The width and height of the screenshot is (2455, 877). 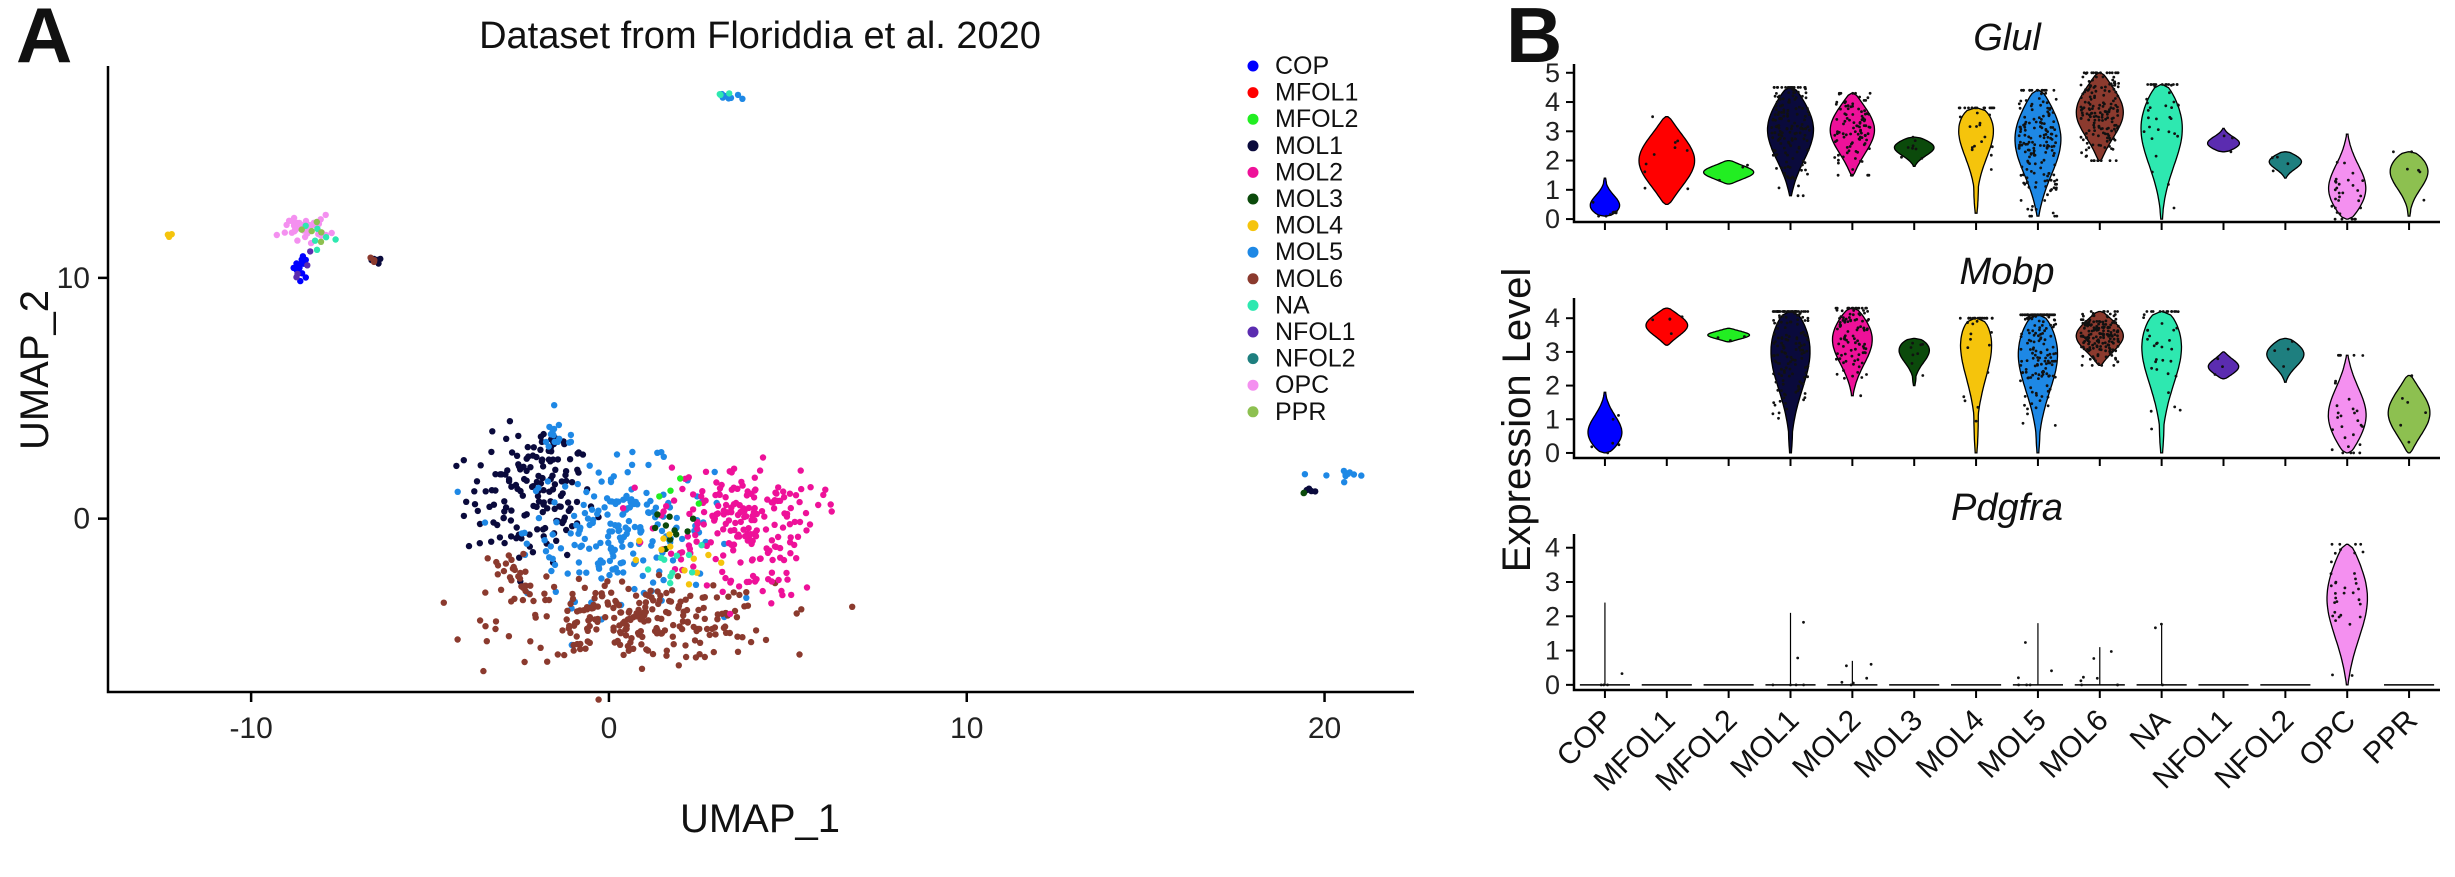 What do you see at coordinates (2162, 382) in the screenshot?
I see `violin-na` at bounding box center [2162, 382].